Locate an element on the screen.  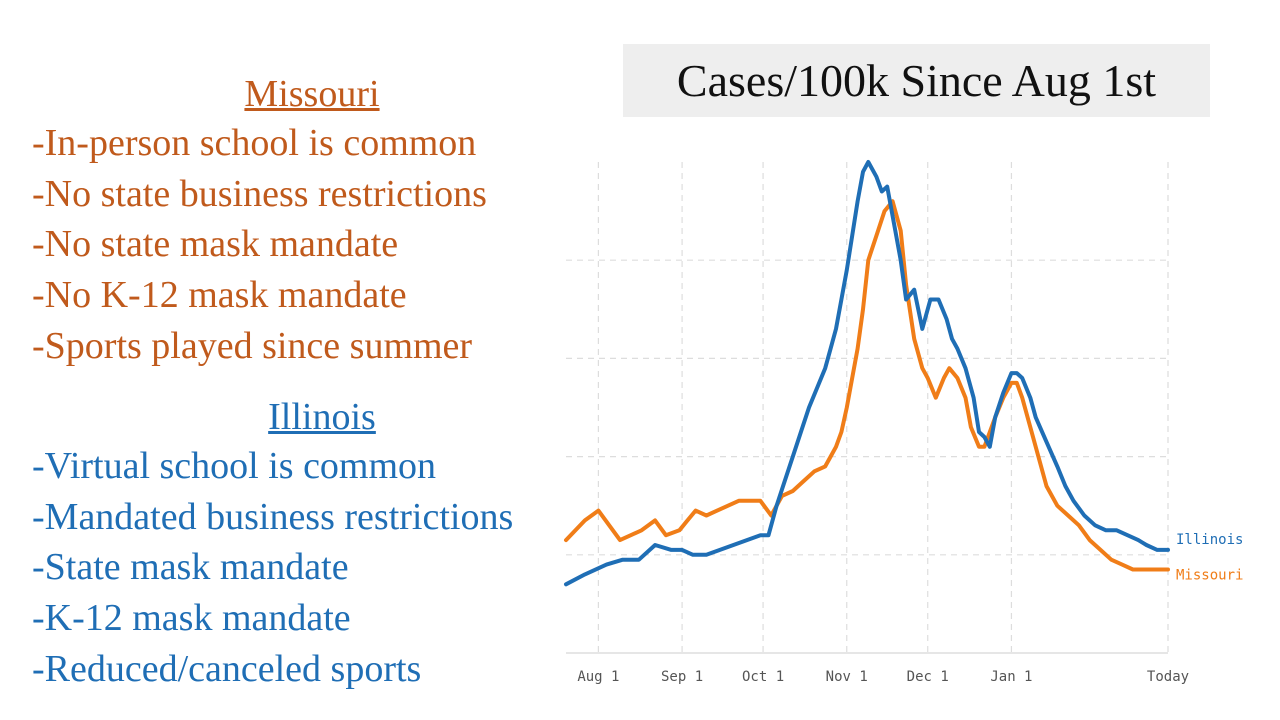
illinois-heading: Illinois is located at coordinates (322, 417).